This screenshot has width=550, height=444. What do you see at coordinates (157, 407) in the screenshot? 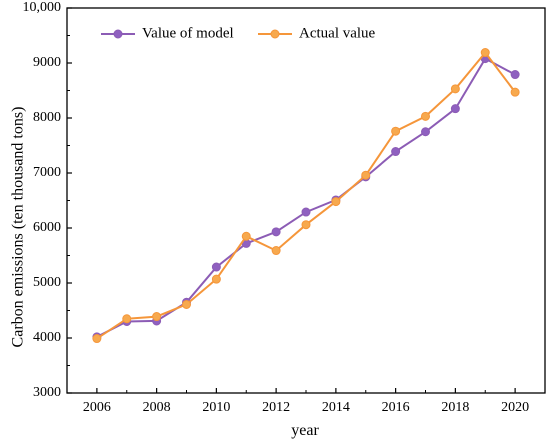
I see `x-tick-label: 2008` at bounding box center [157, 407].